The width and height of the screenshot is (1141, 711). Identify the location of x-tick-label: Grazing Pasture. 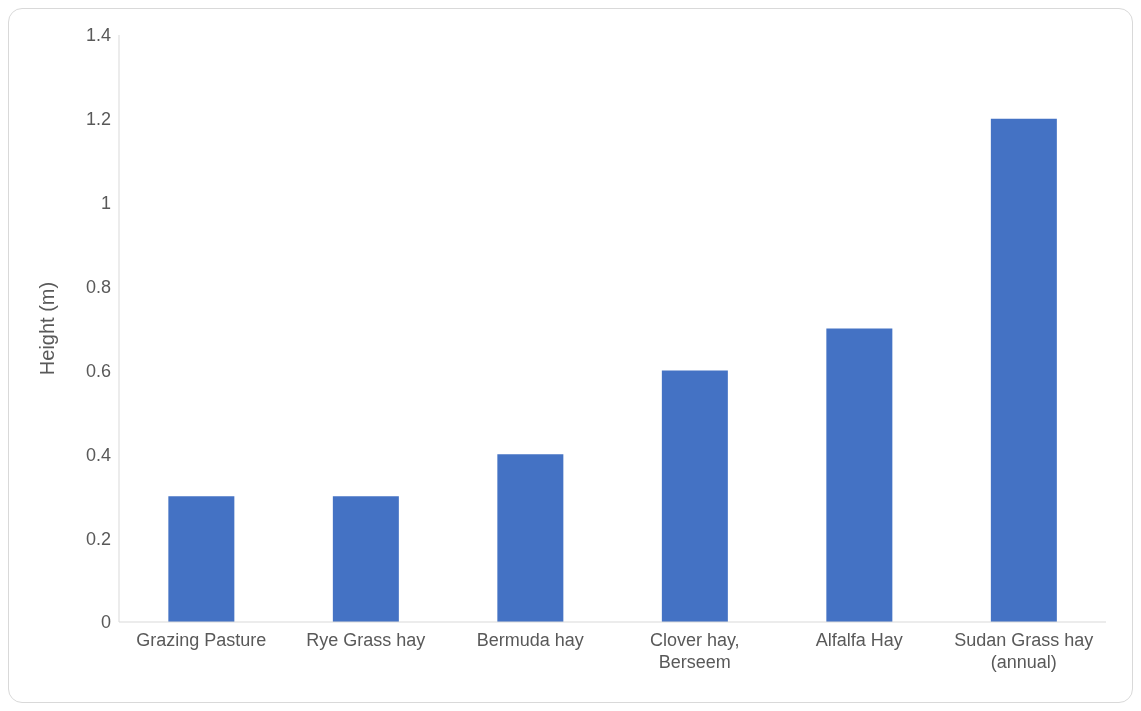
(201, 640).